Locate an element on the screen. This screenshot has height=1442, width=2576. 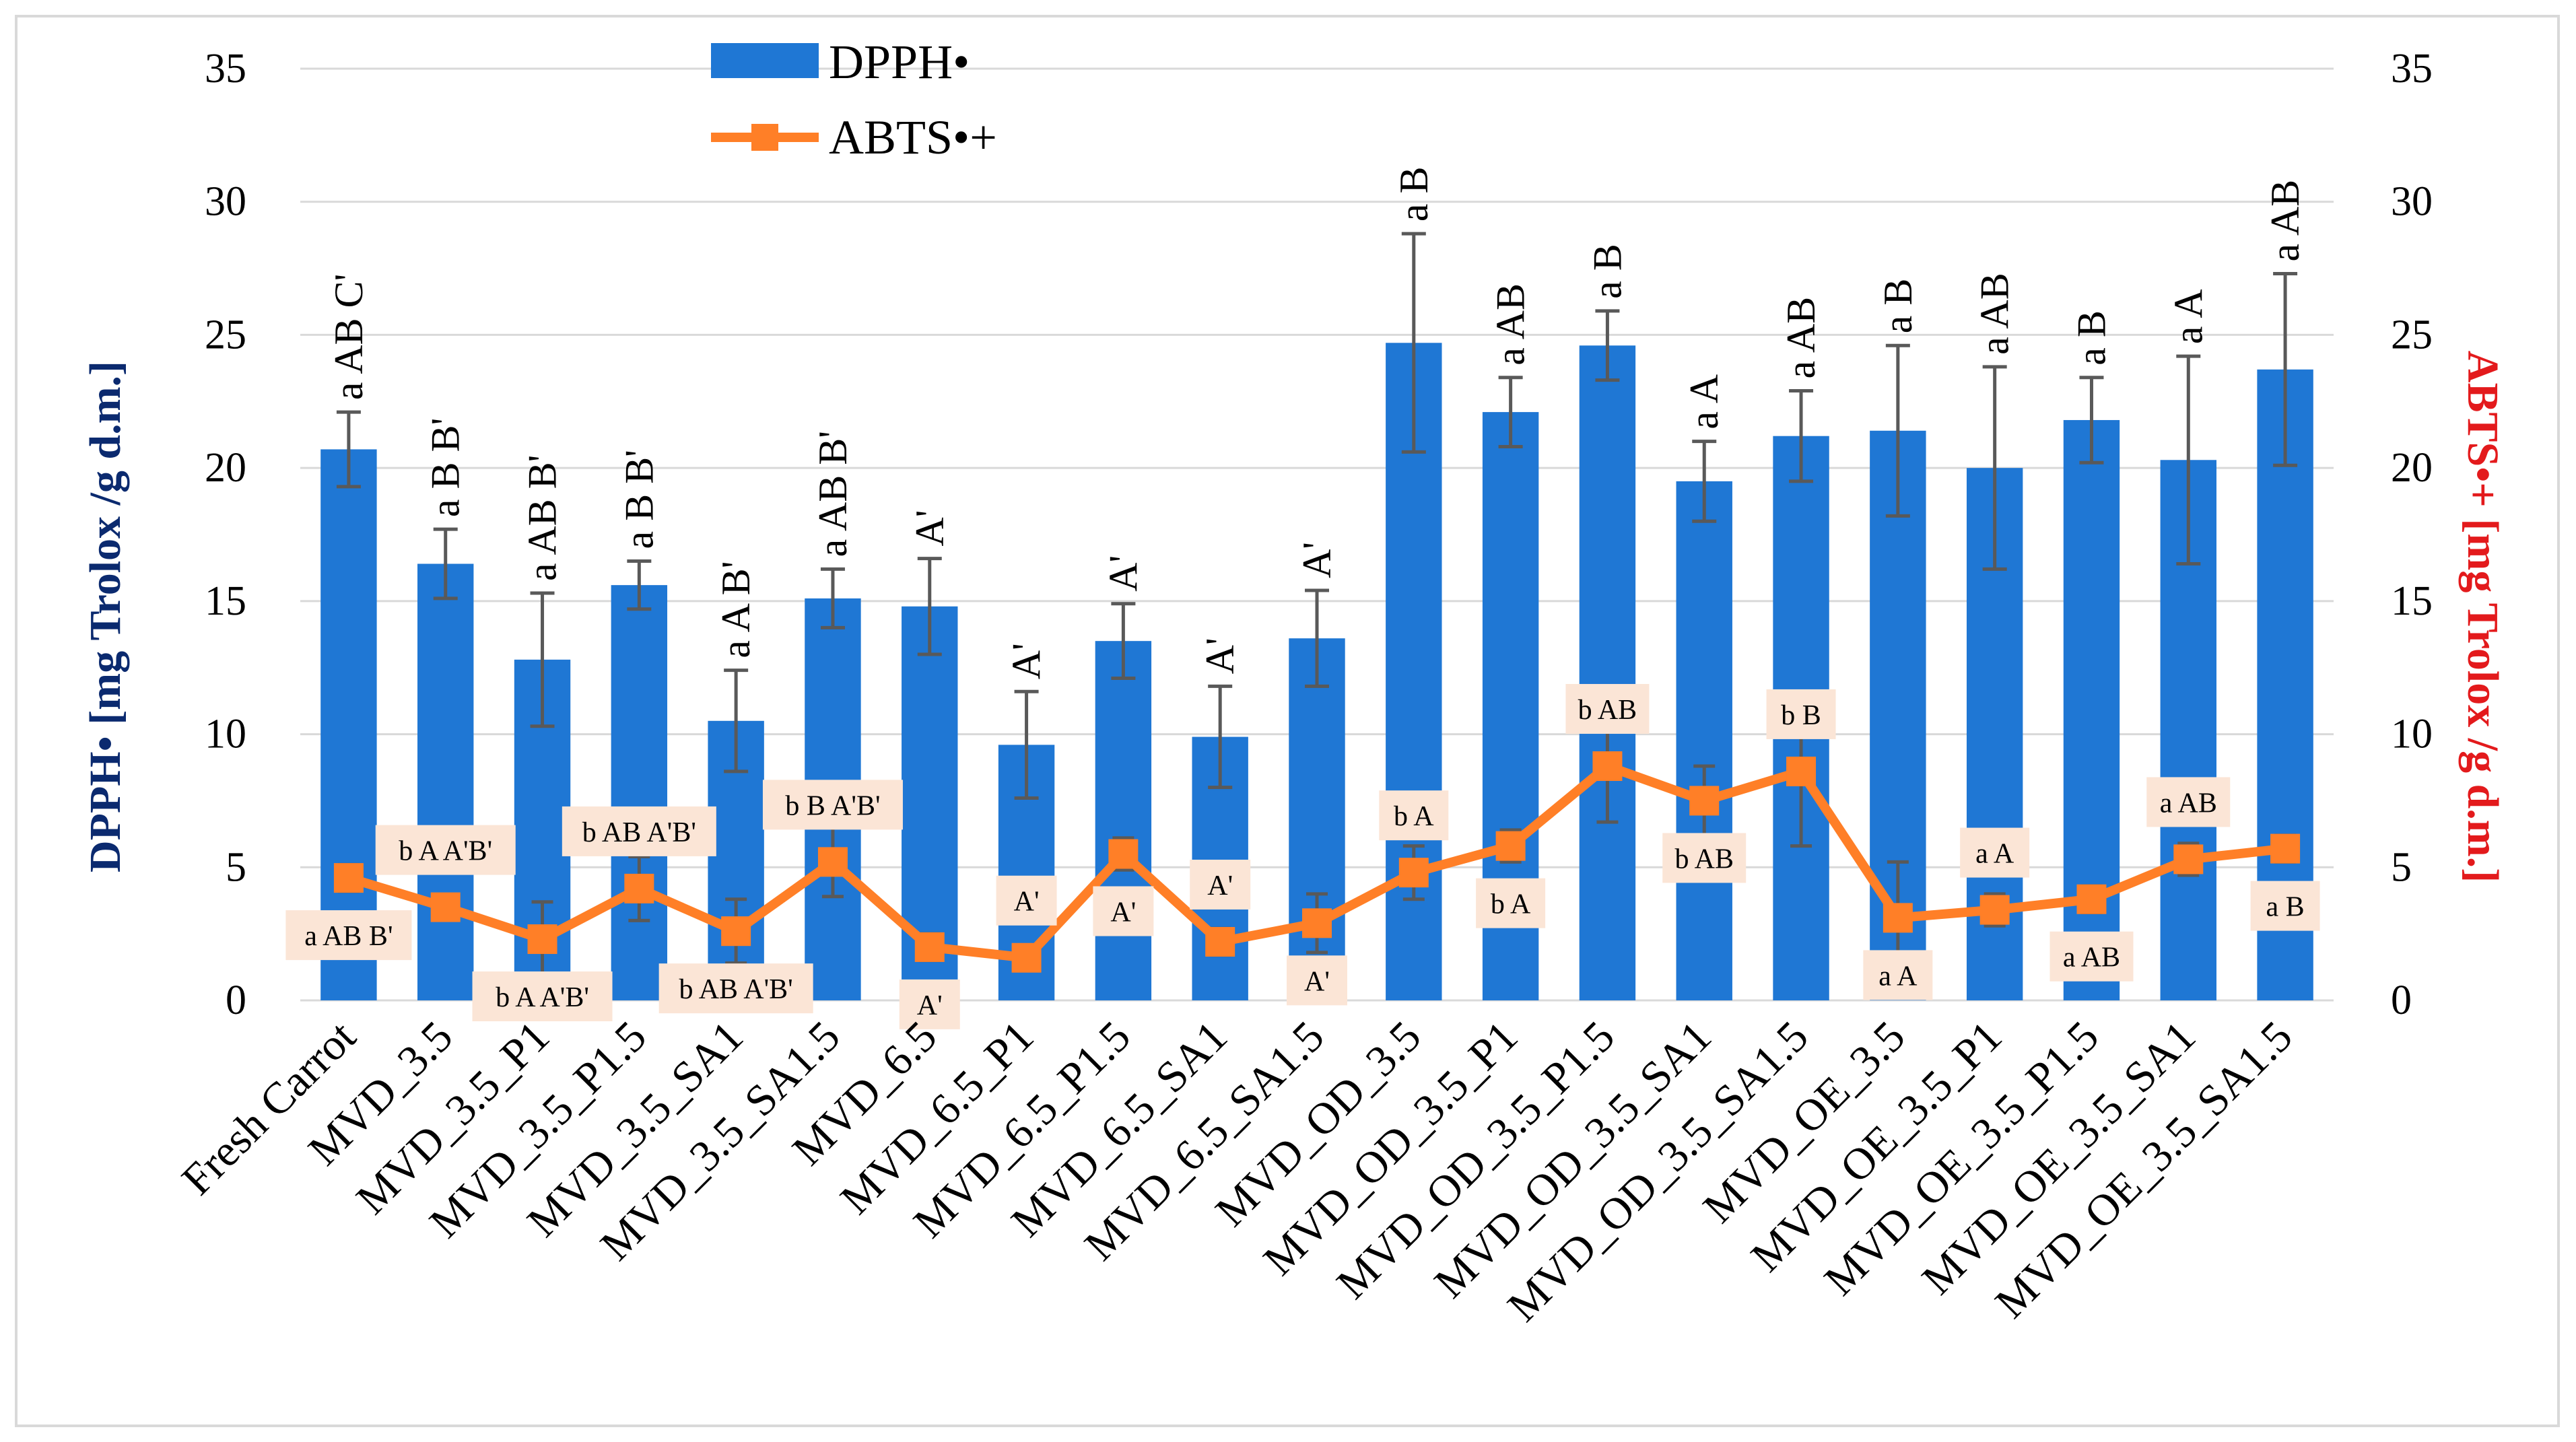
left-tick-label: 5 is located at coordinates (236, 867).